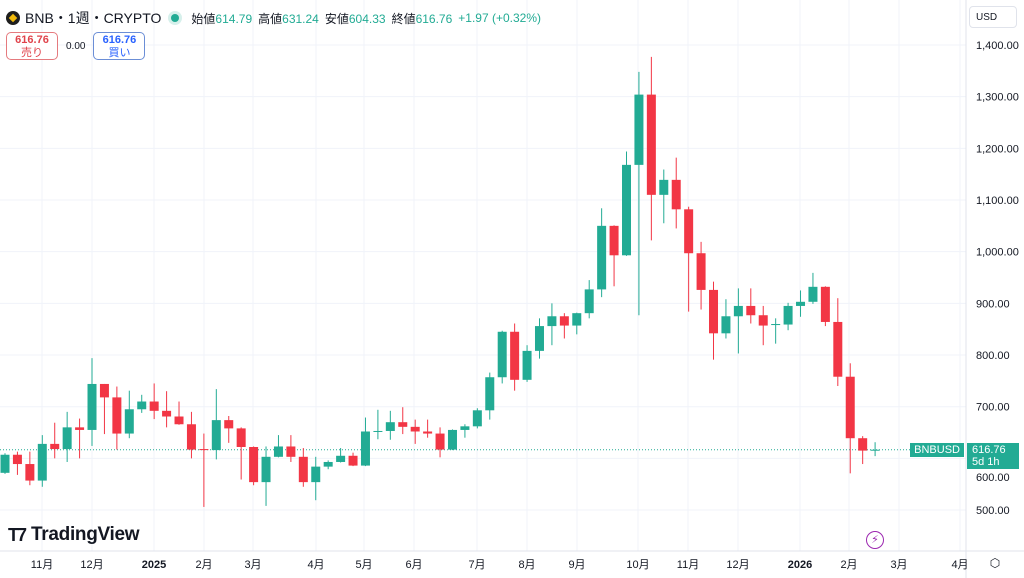  What do you see at coordinates (993, 17) in the screenshot?
I see `currency-button: USD` at bounding box center [993, 17].